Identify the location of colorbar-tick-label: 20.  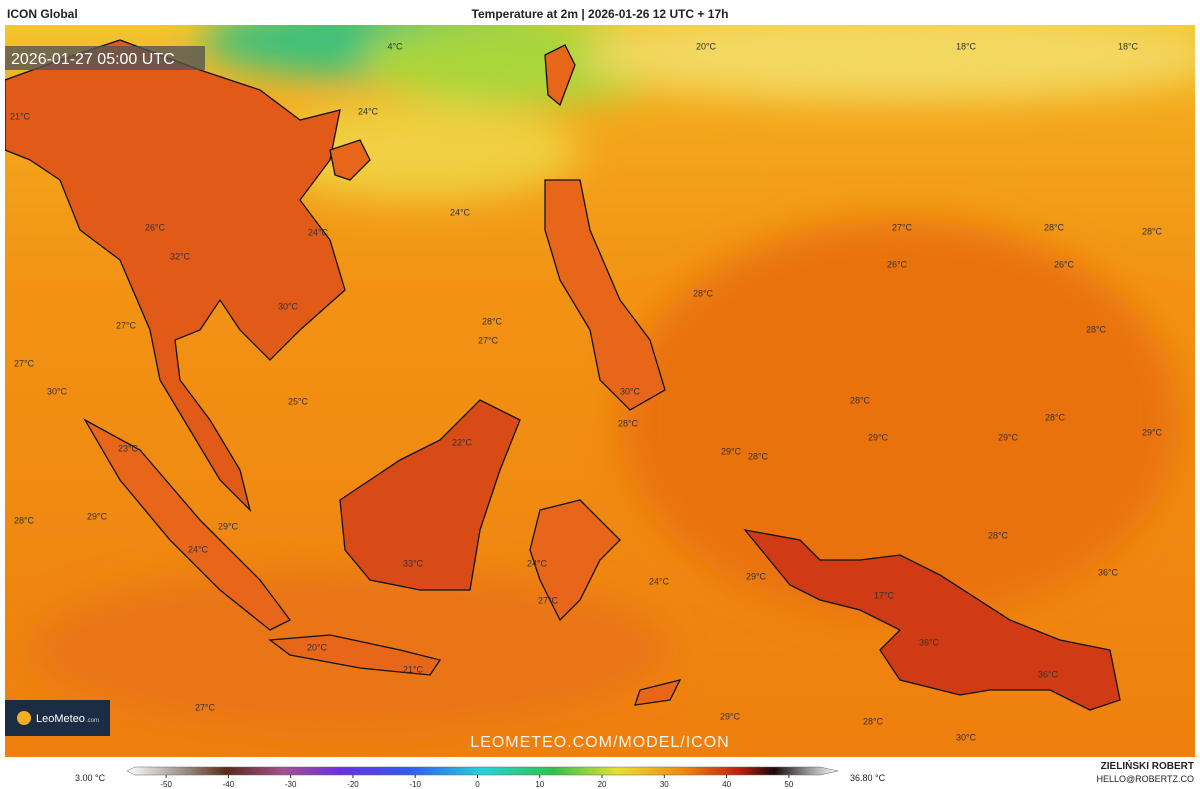
(602, 784).